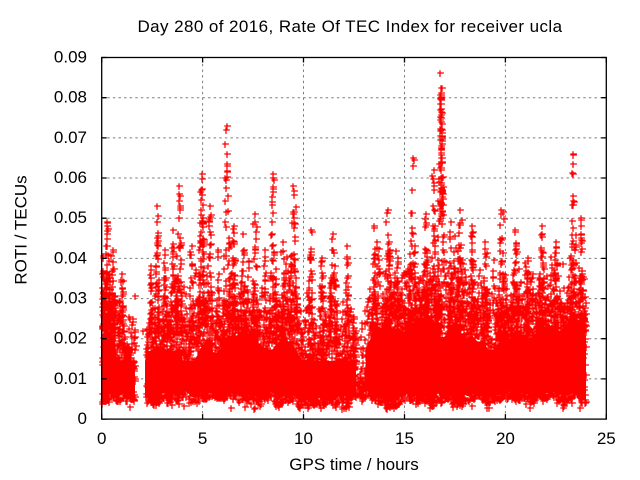  What do you see at coordinates (70, 338) in the screenshot?
I see `svg-text: 0.02` at bounding box center [70, 338].